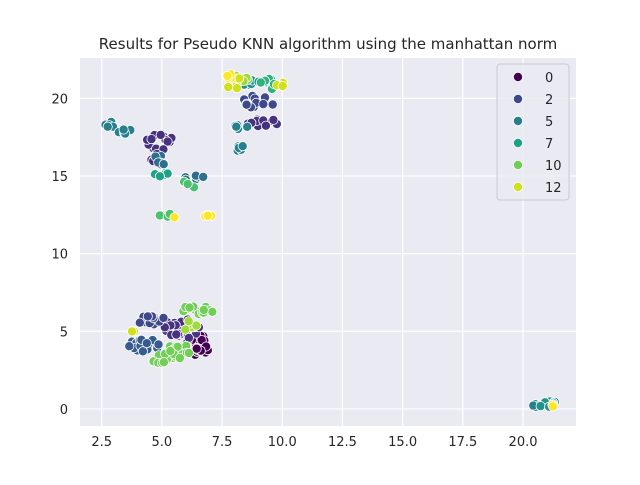 Image resolution: width=640 pixels, height=485 pixels. What do you see at coordinates (222, 442) in the screenshot?
I see `x-tick-label: 7.5` at bounding box center [222, 442].